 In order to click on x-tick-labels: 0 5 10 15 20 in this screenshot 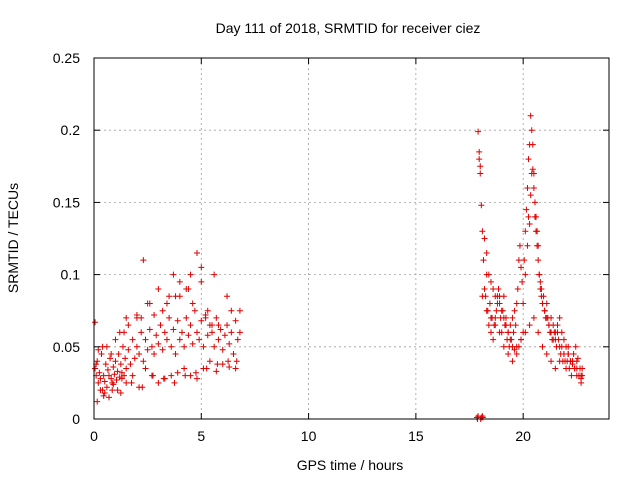, I will do `click(310, 436)`.